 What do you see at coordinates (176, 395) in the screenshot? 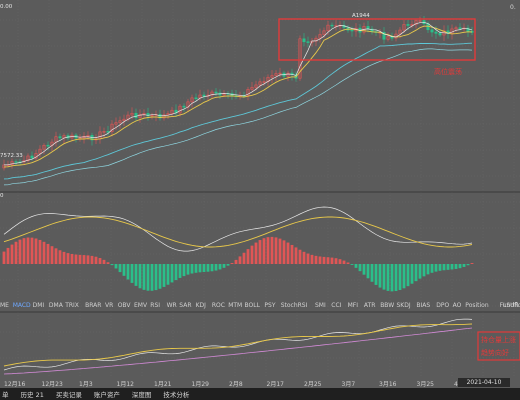
I see `bottom-nav-item: 技术分析` at bounding box center [176, 395].